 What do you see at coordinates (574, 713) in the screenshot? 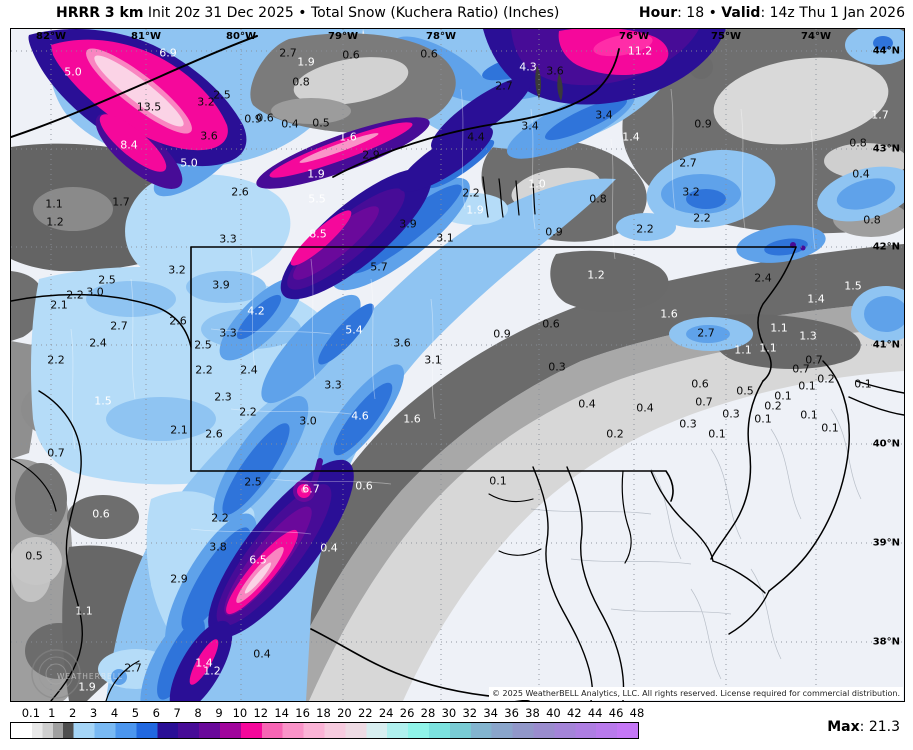
I see `colorbar-tick: 42` at bounding box center [574, 713].